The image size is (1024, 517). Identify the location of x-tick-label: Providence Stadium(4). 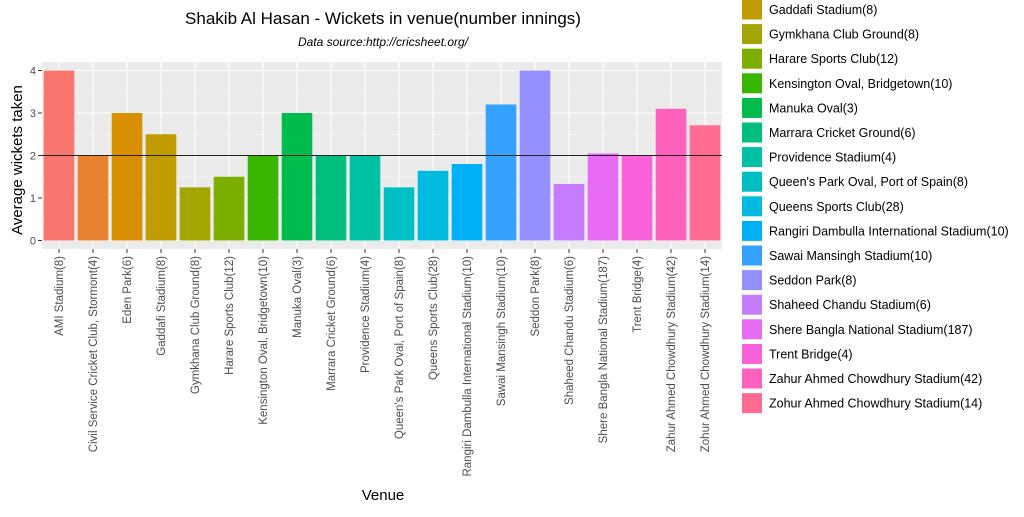
(366, 314).